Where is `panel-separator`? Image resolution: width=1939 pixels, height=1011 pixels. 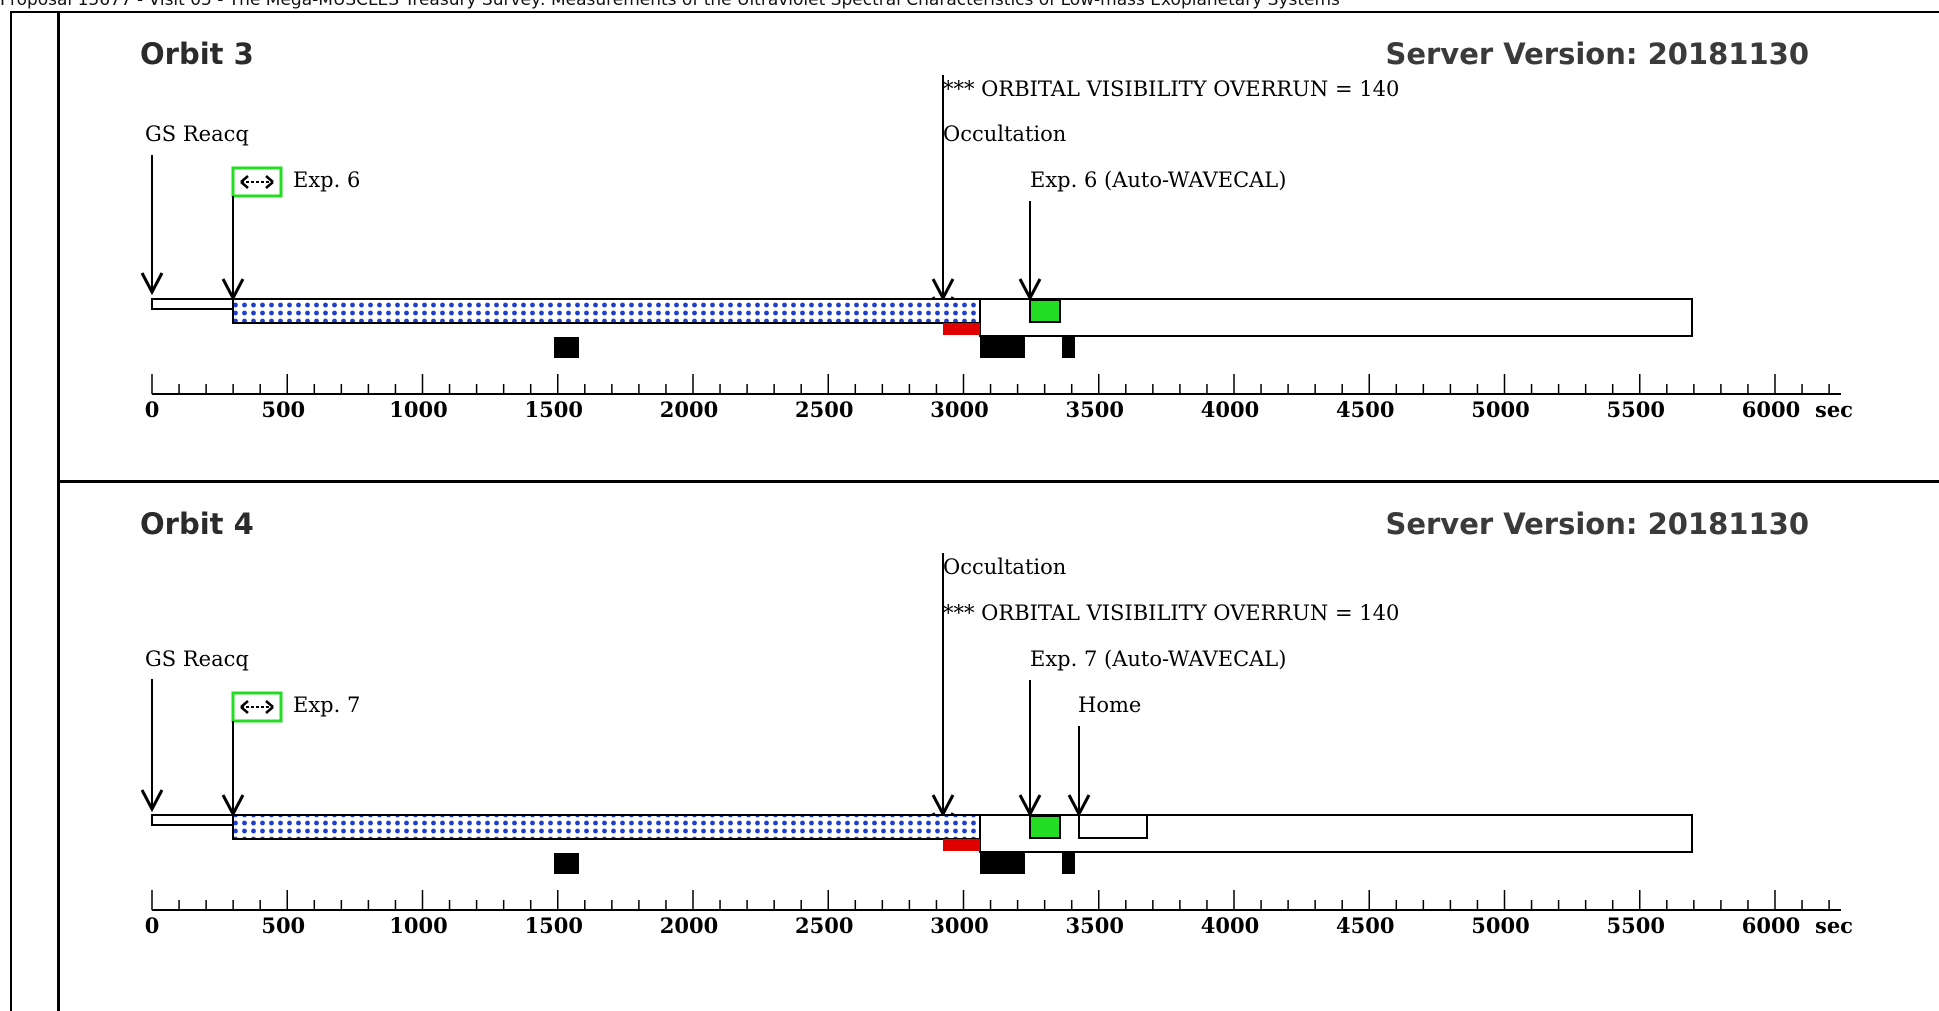 panel-separator is located at coordinates (999, 481).